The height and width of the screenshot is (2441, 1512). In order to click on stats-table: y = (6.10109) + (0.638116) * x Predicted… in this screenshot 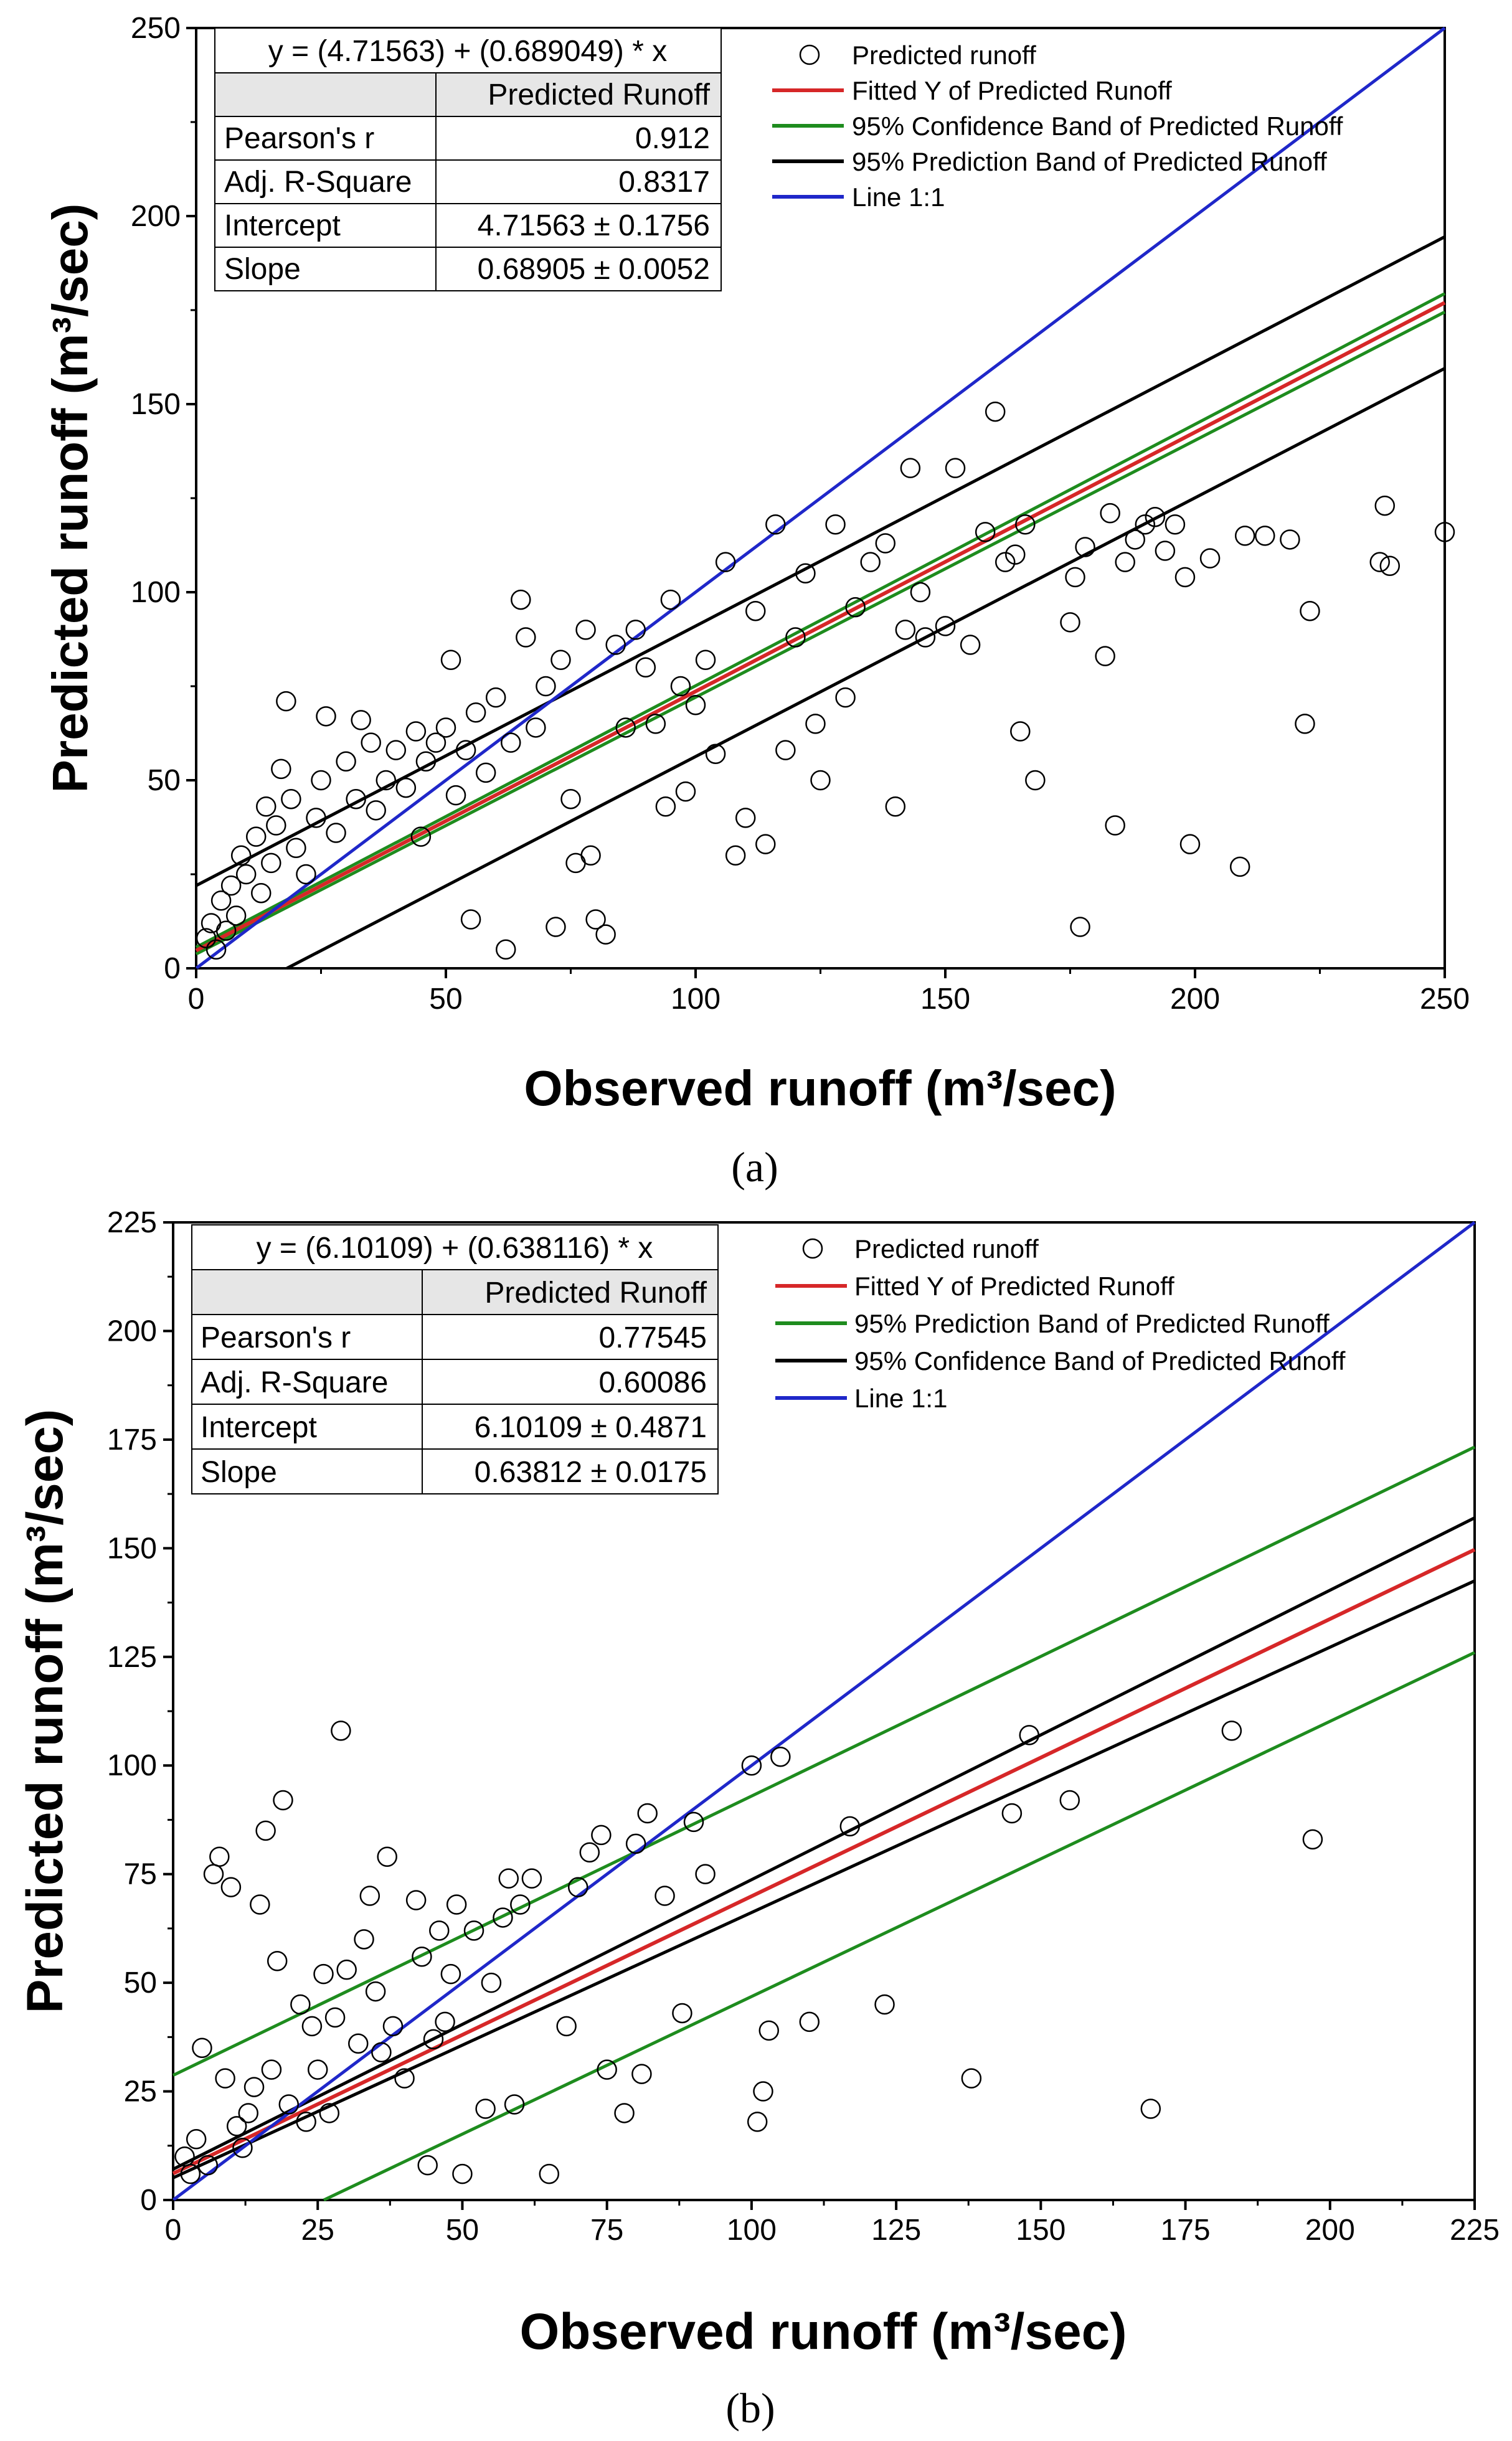, I will do `click(455, 1359)`.